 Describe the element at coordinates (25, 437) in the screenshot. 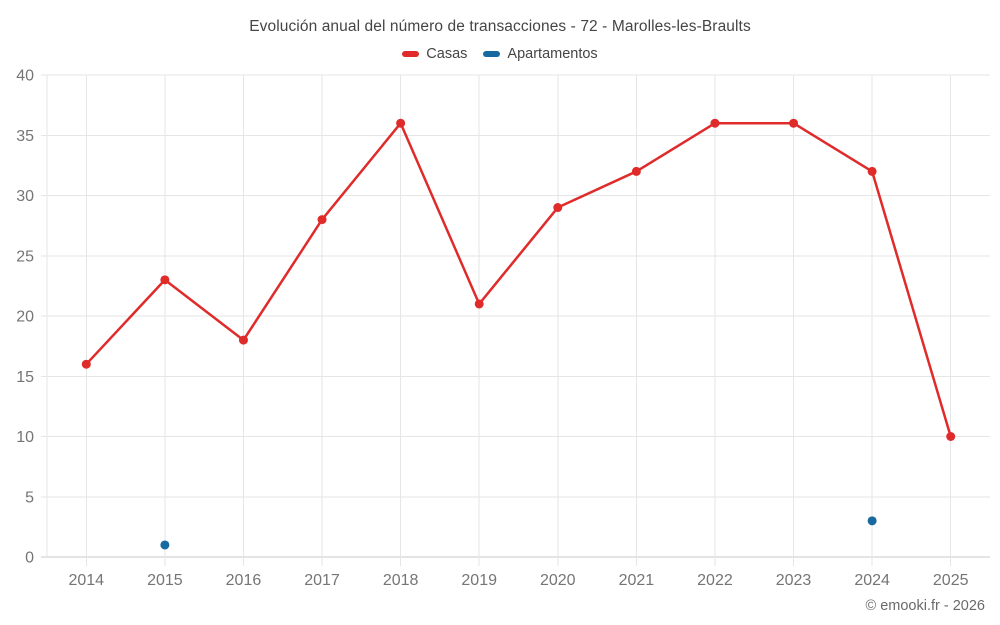

I see `svg-text: 10` at that location.